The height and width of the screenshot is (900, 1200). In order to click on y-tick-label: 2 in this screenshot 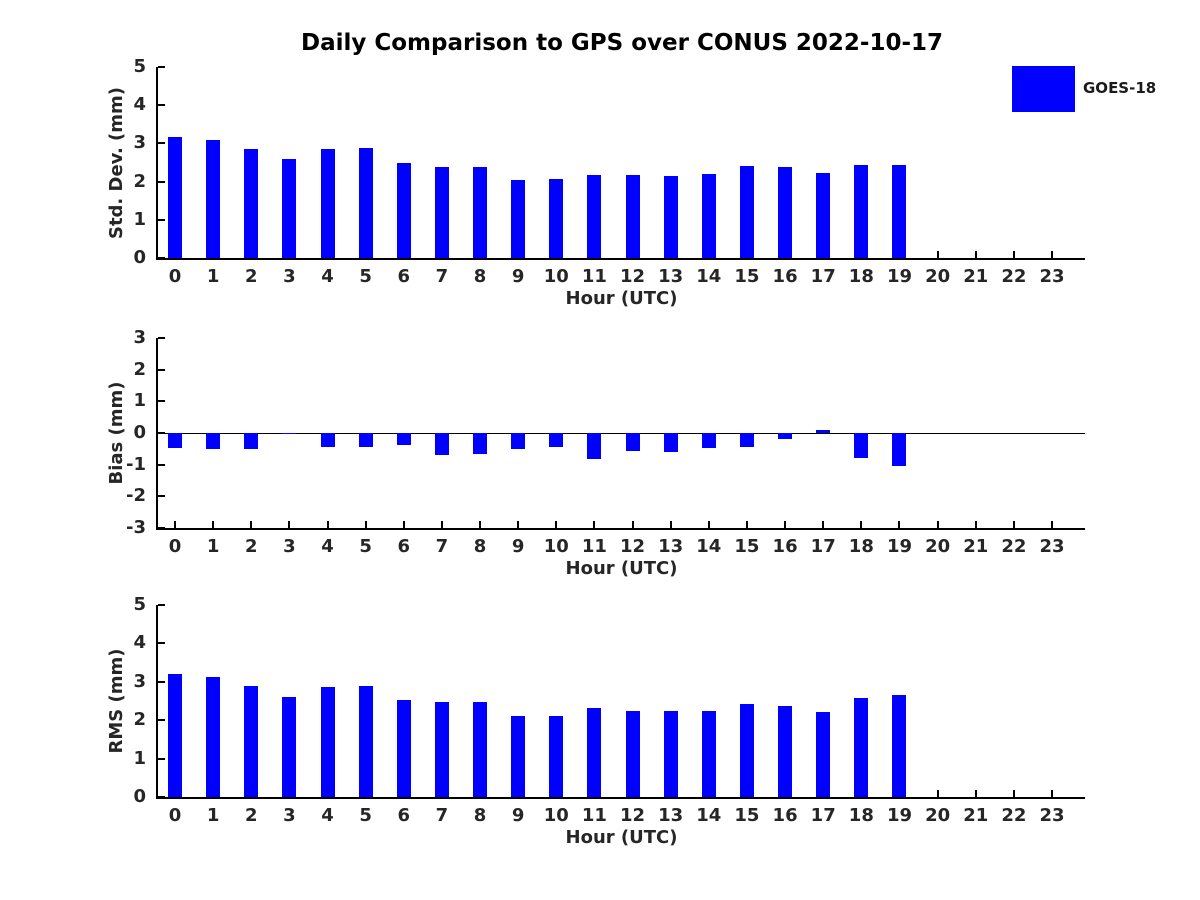, I will do `click(139, 369)`.